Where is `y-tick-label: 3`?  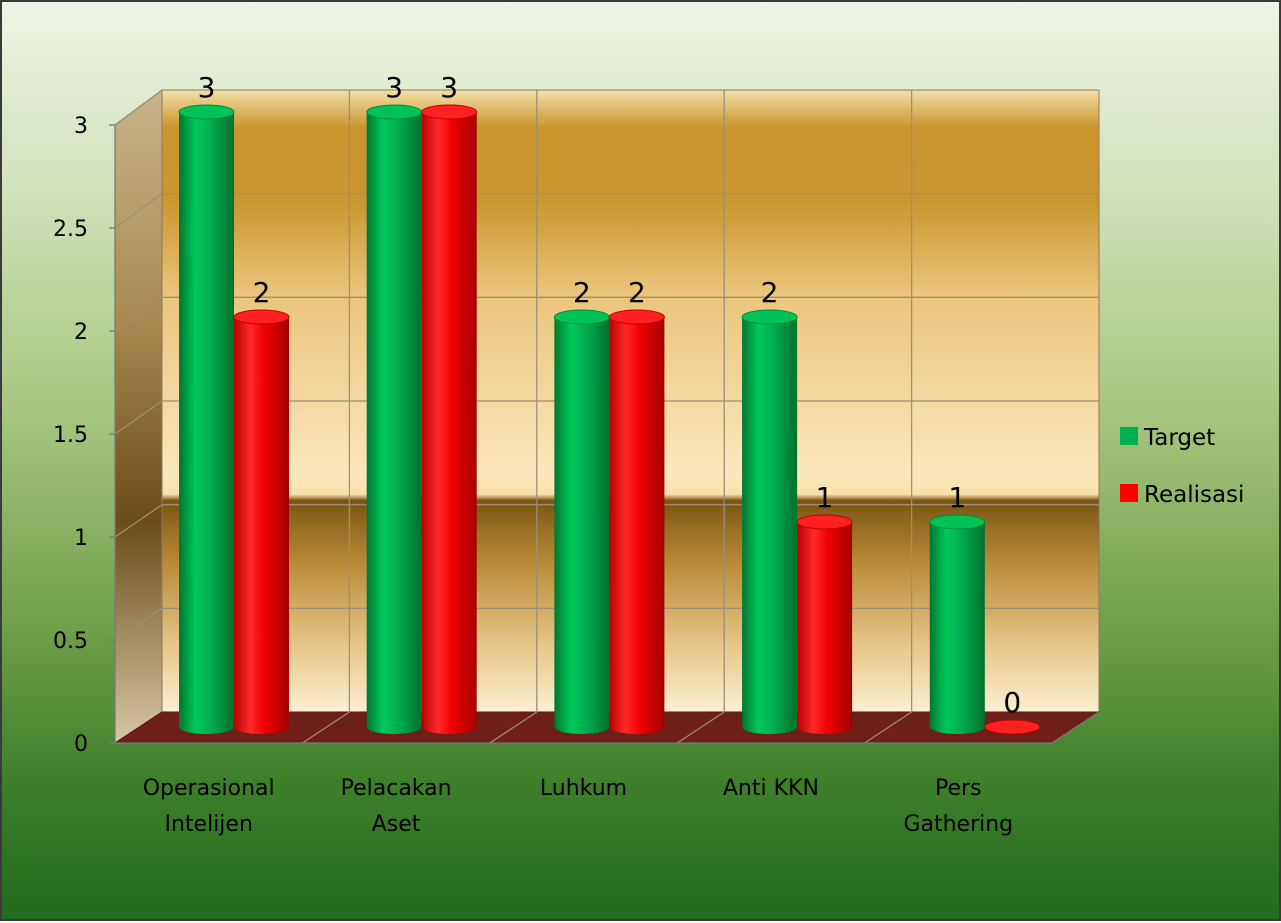 y-tick-label: 3 is located at coordinates (81, 126).